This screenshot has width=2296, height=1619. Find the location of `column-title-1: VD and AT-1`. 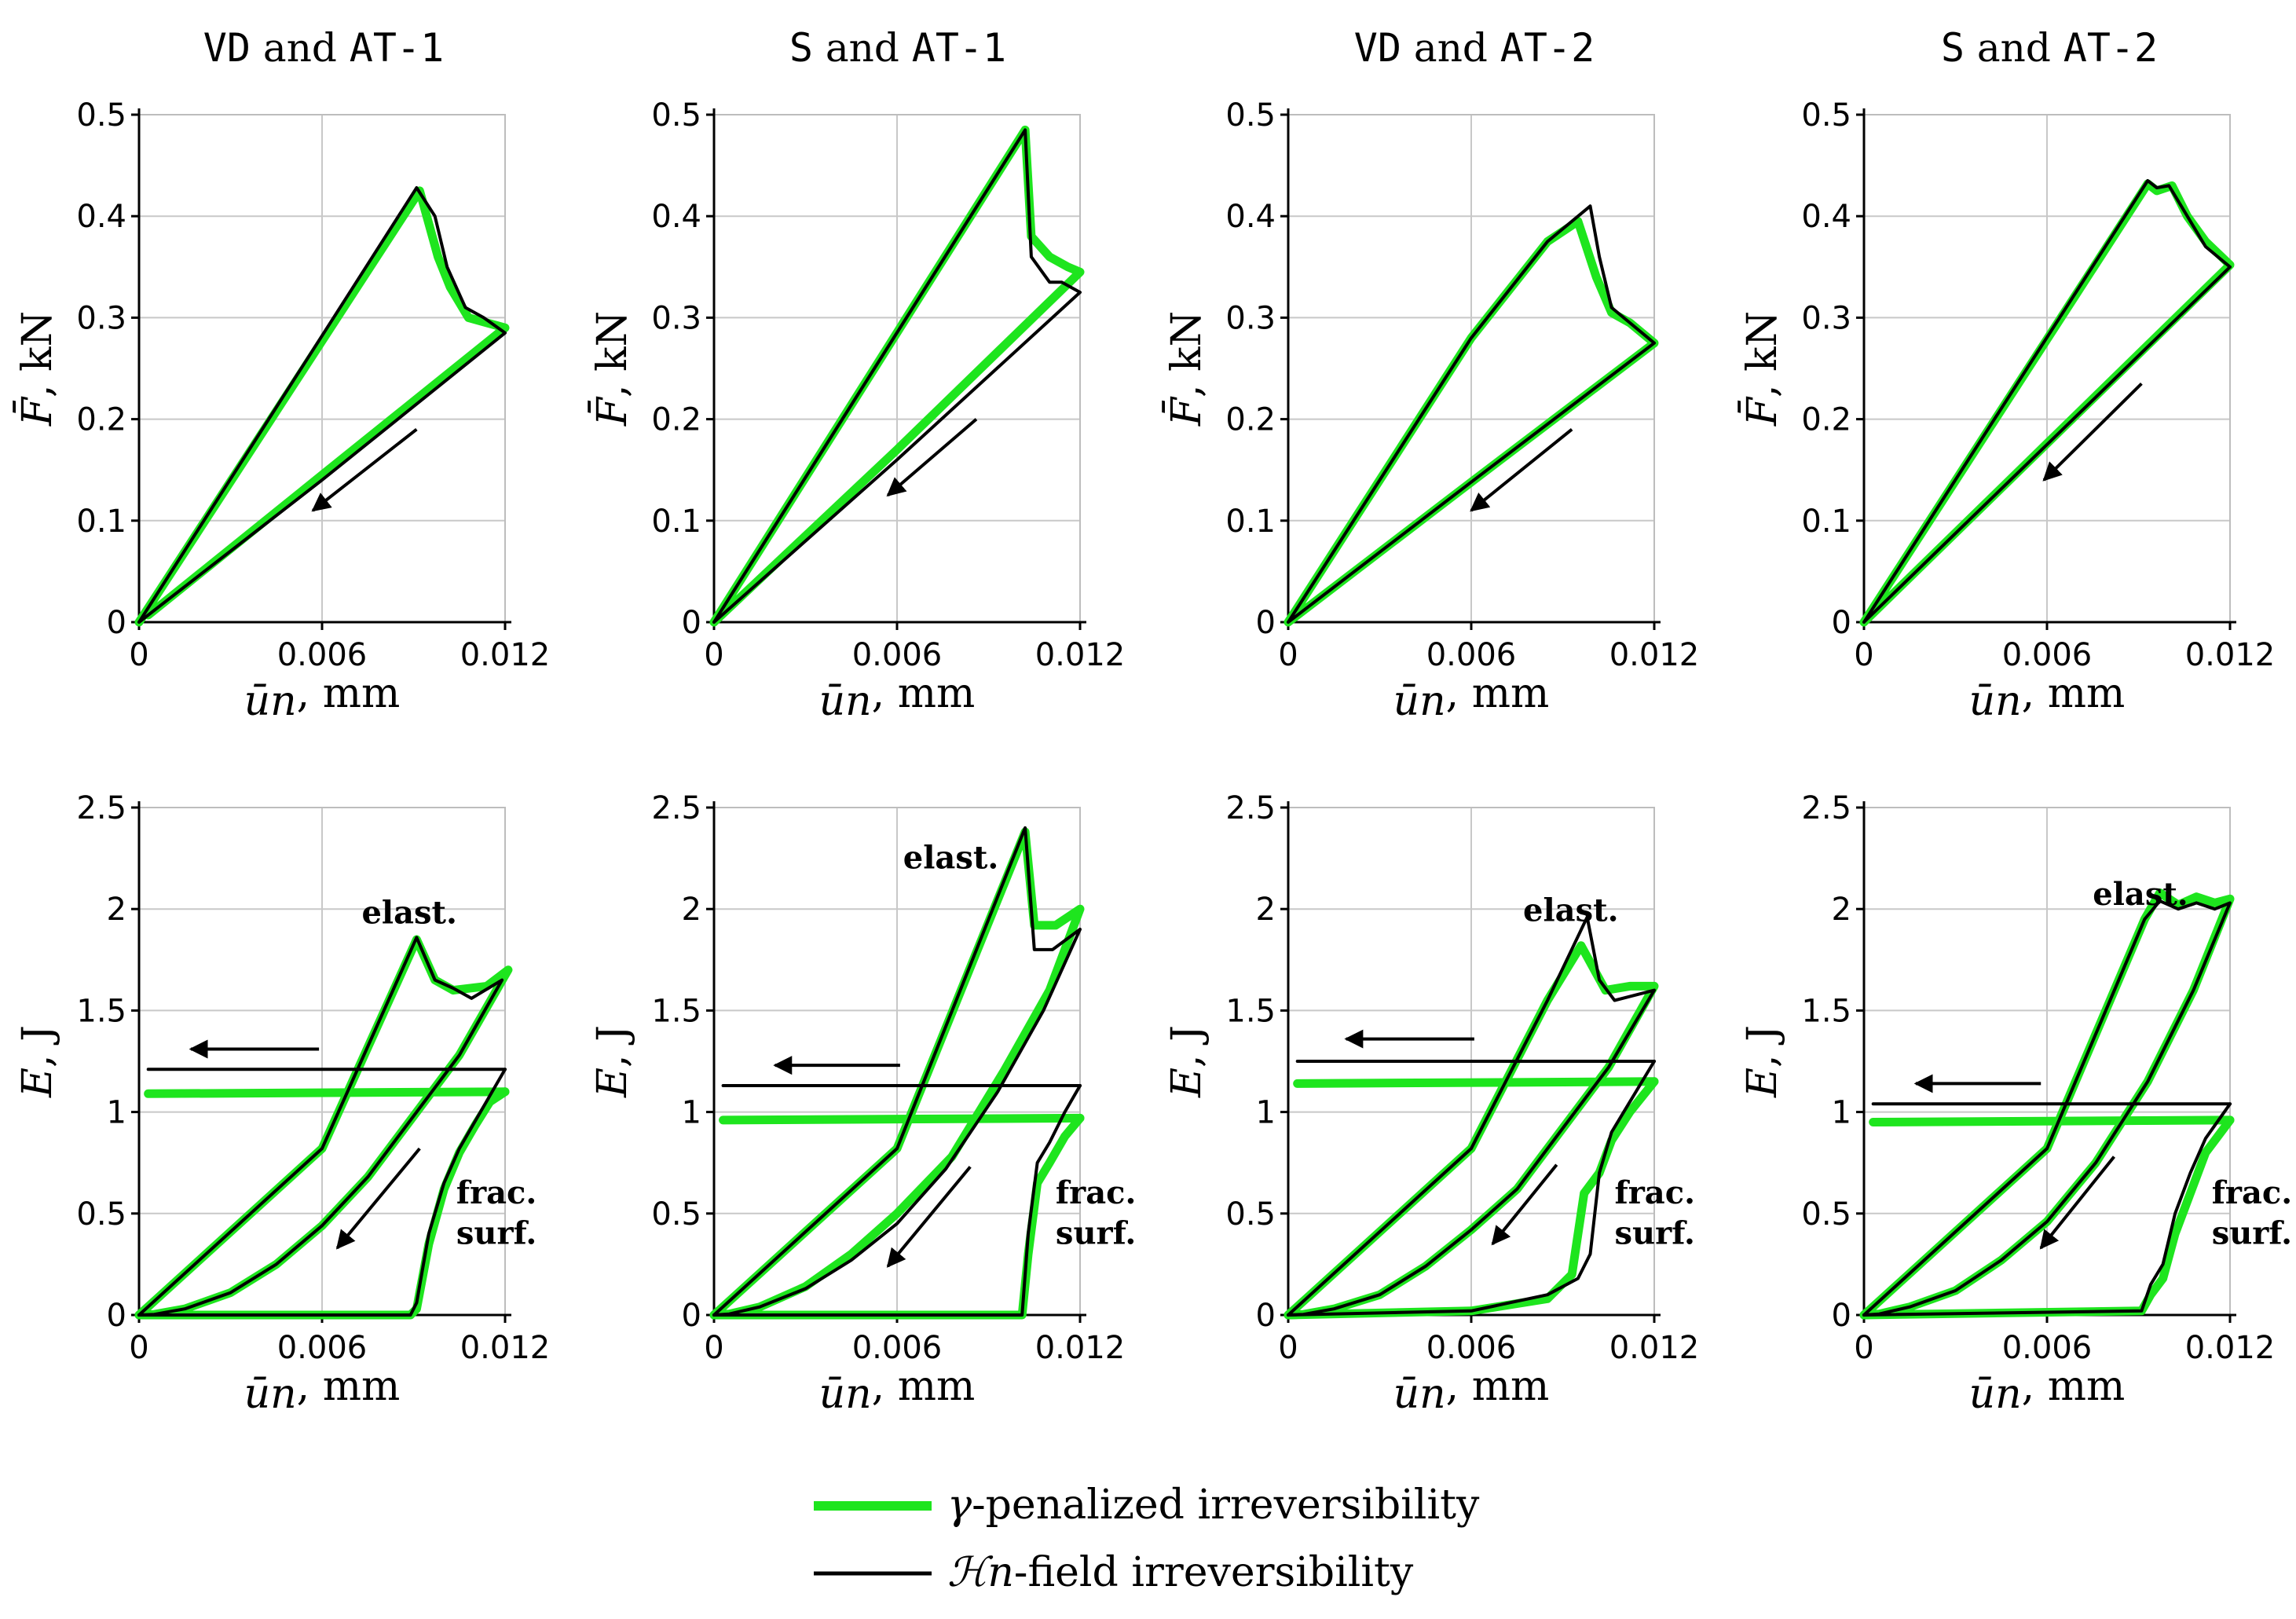

column-title-1: VD and AT-1 is located at coordinates (323, 48).